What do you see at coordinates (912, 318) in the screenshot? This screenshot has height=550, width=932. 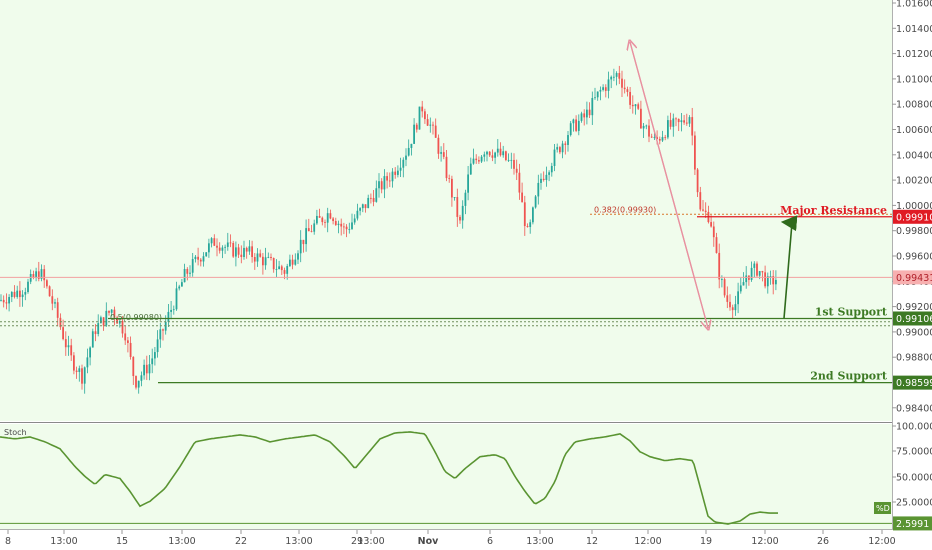 I see `first-support-price-tag-bg` at bounding box center [912, 318].